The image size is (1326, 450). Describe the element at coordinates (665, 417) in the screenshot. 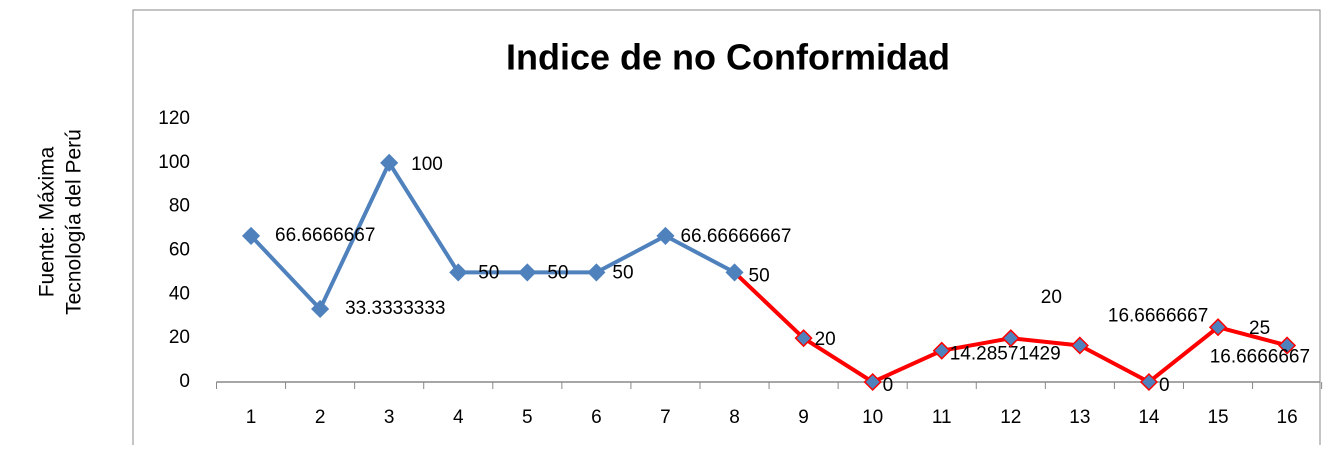

I see `x-tick-label: 7` at that location.